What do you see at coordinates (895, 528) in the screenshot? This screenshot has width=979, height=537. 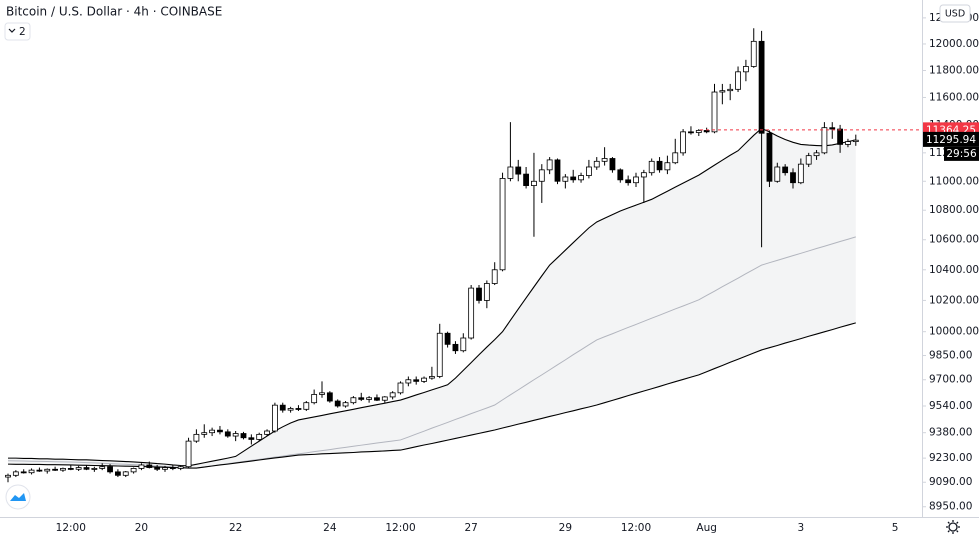 I see `x-tick-label: 5` at bounding box center [895, 528].